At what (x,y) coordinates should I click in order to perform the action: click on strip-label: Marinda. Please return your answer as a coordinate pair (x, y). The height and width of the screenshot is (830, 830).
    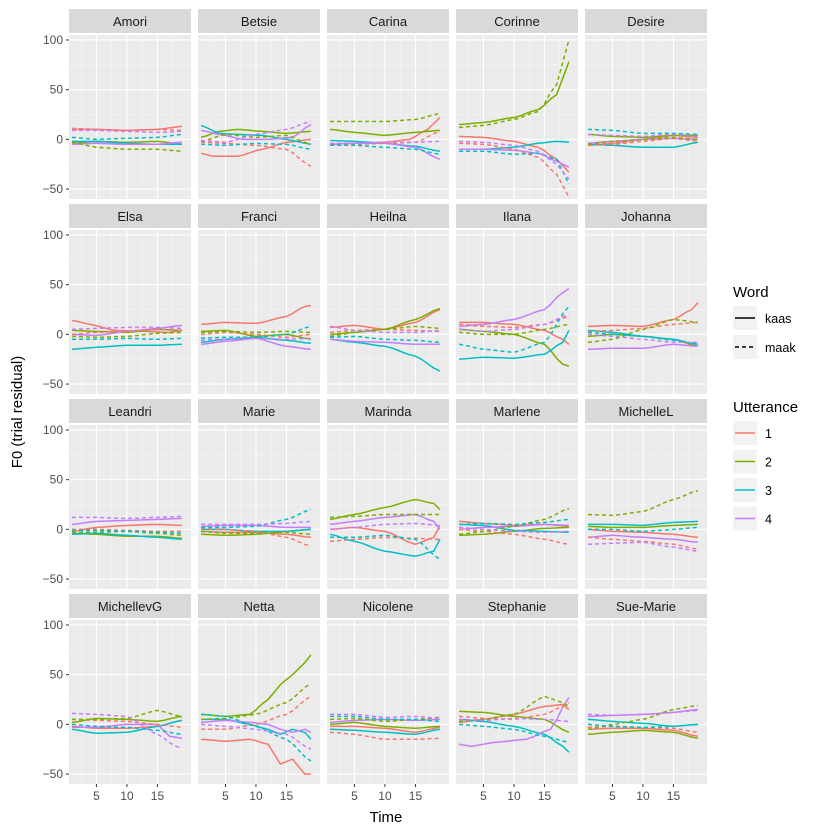
    Looking at the image, I should click on (389, 411).